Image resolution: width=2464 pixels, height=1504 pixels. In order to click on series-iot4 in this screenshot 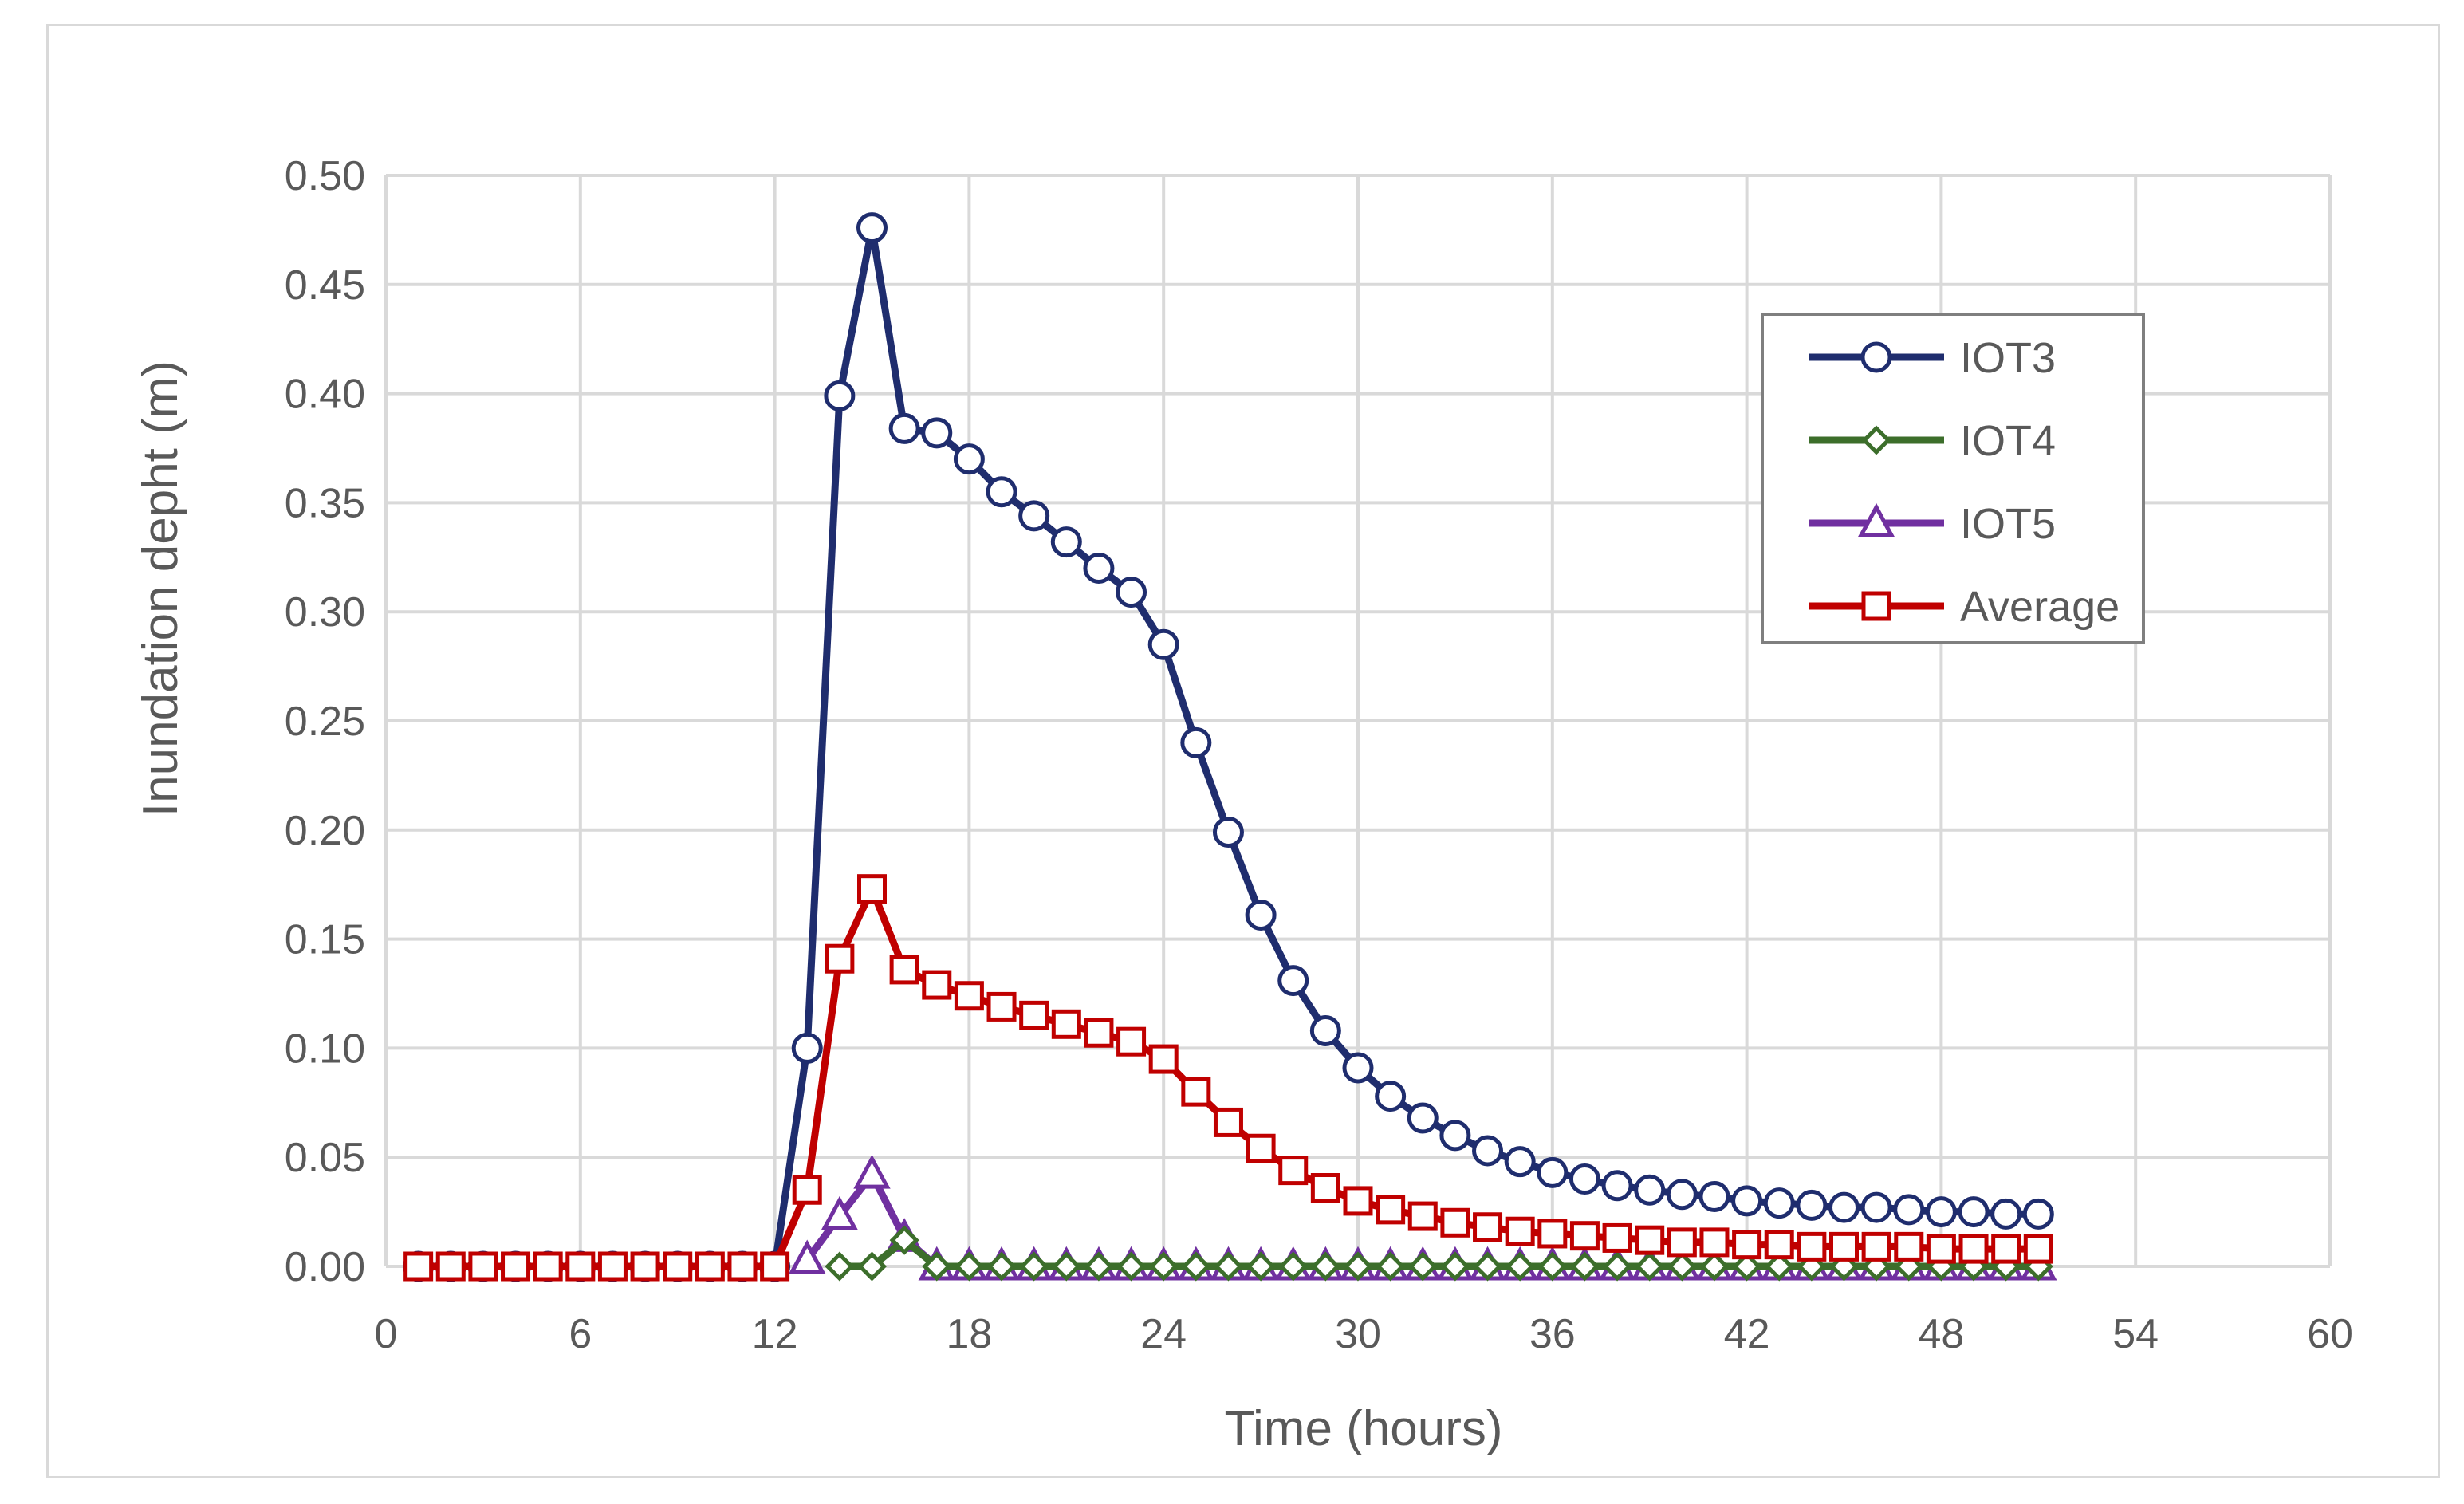, I will do `click(1439, 1253)`.